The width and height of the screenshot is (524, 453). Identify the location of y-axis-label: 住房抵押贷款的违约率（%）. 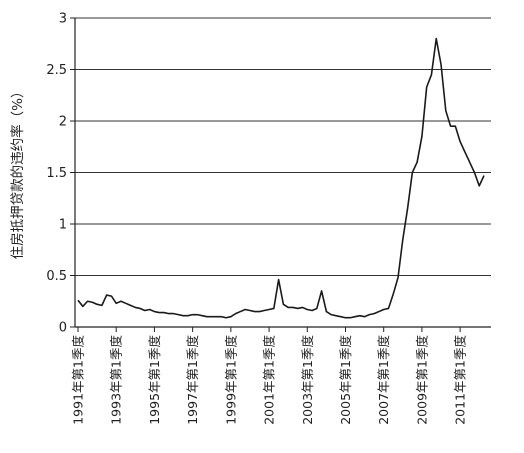
(17, 172).